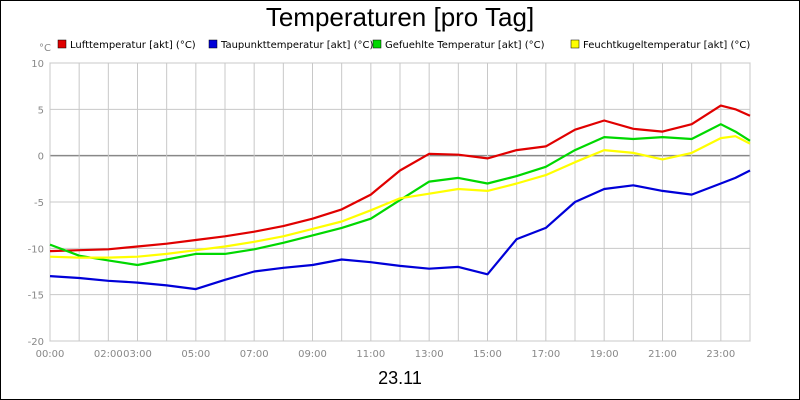  Describe the element at coordinates (133, 45) in the screenshot. I see `legend-label-1: Lufttemperatur [akt] (°C)` at that location.